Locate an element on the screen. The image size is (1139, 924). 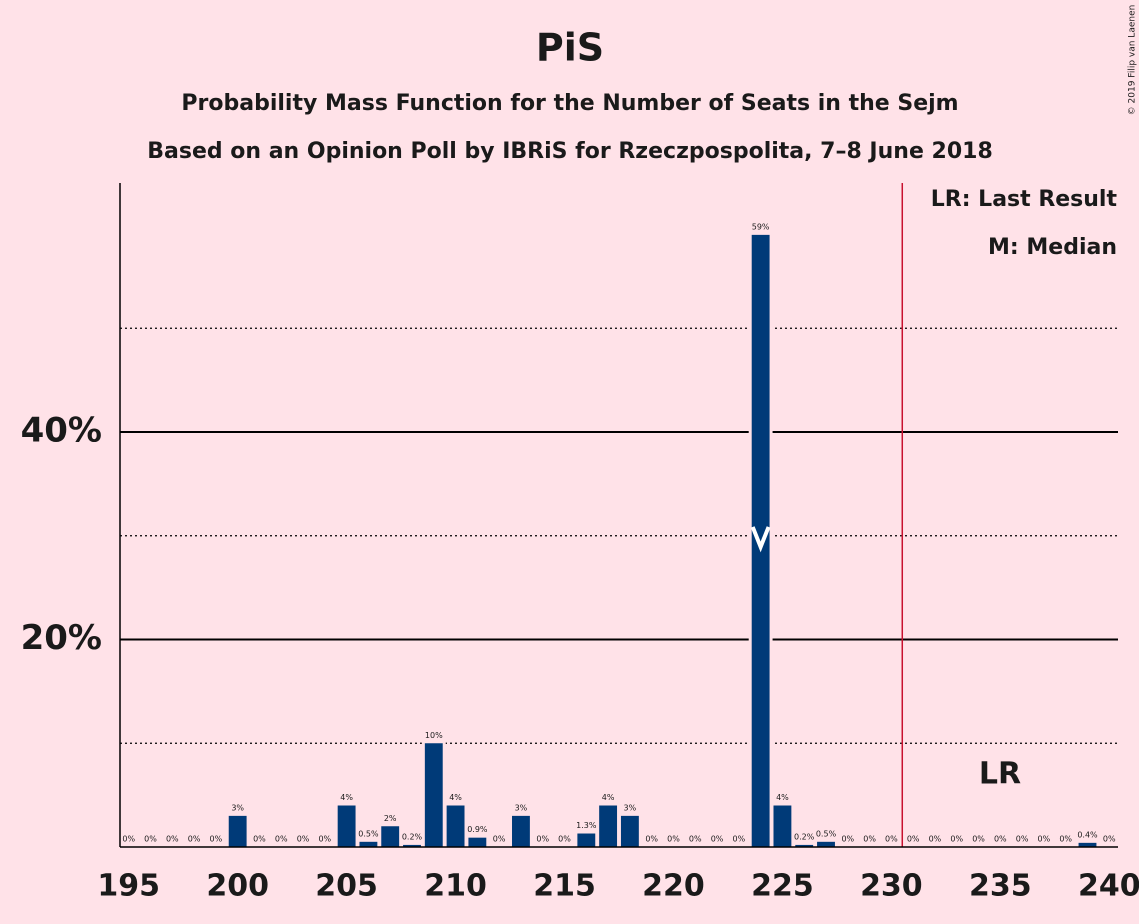
data-label: 0.9% is located at coordinates (477, 829).